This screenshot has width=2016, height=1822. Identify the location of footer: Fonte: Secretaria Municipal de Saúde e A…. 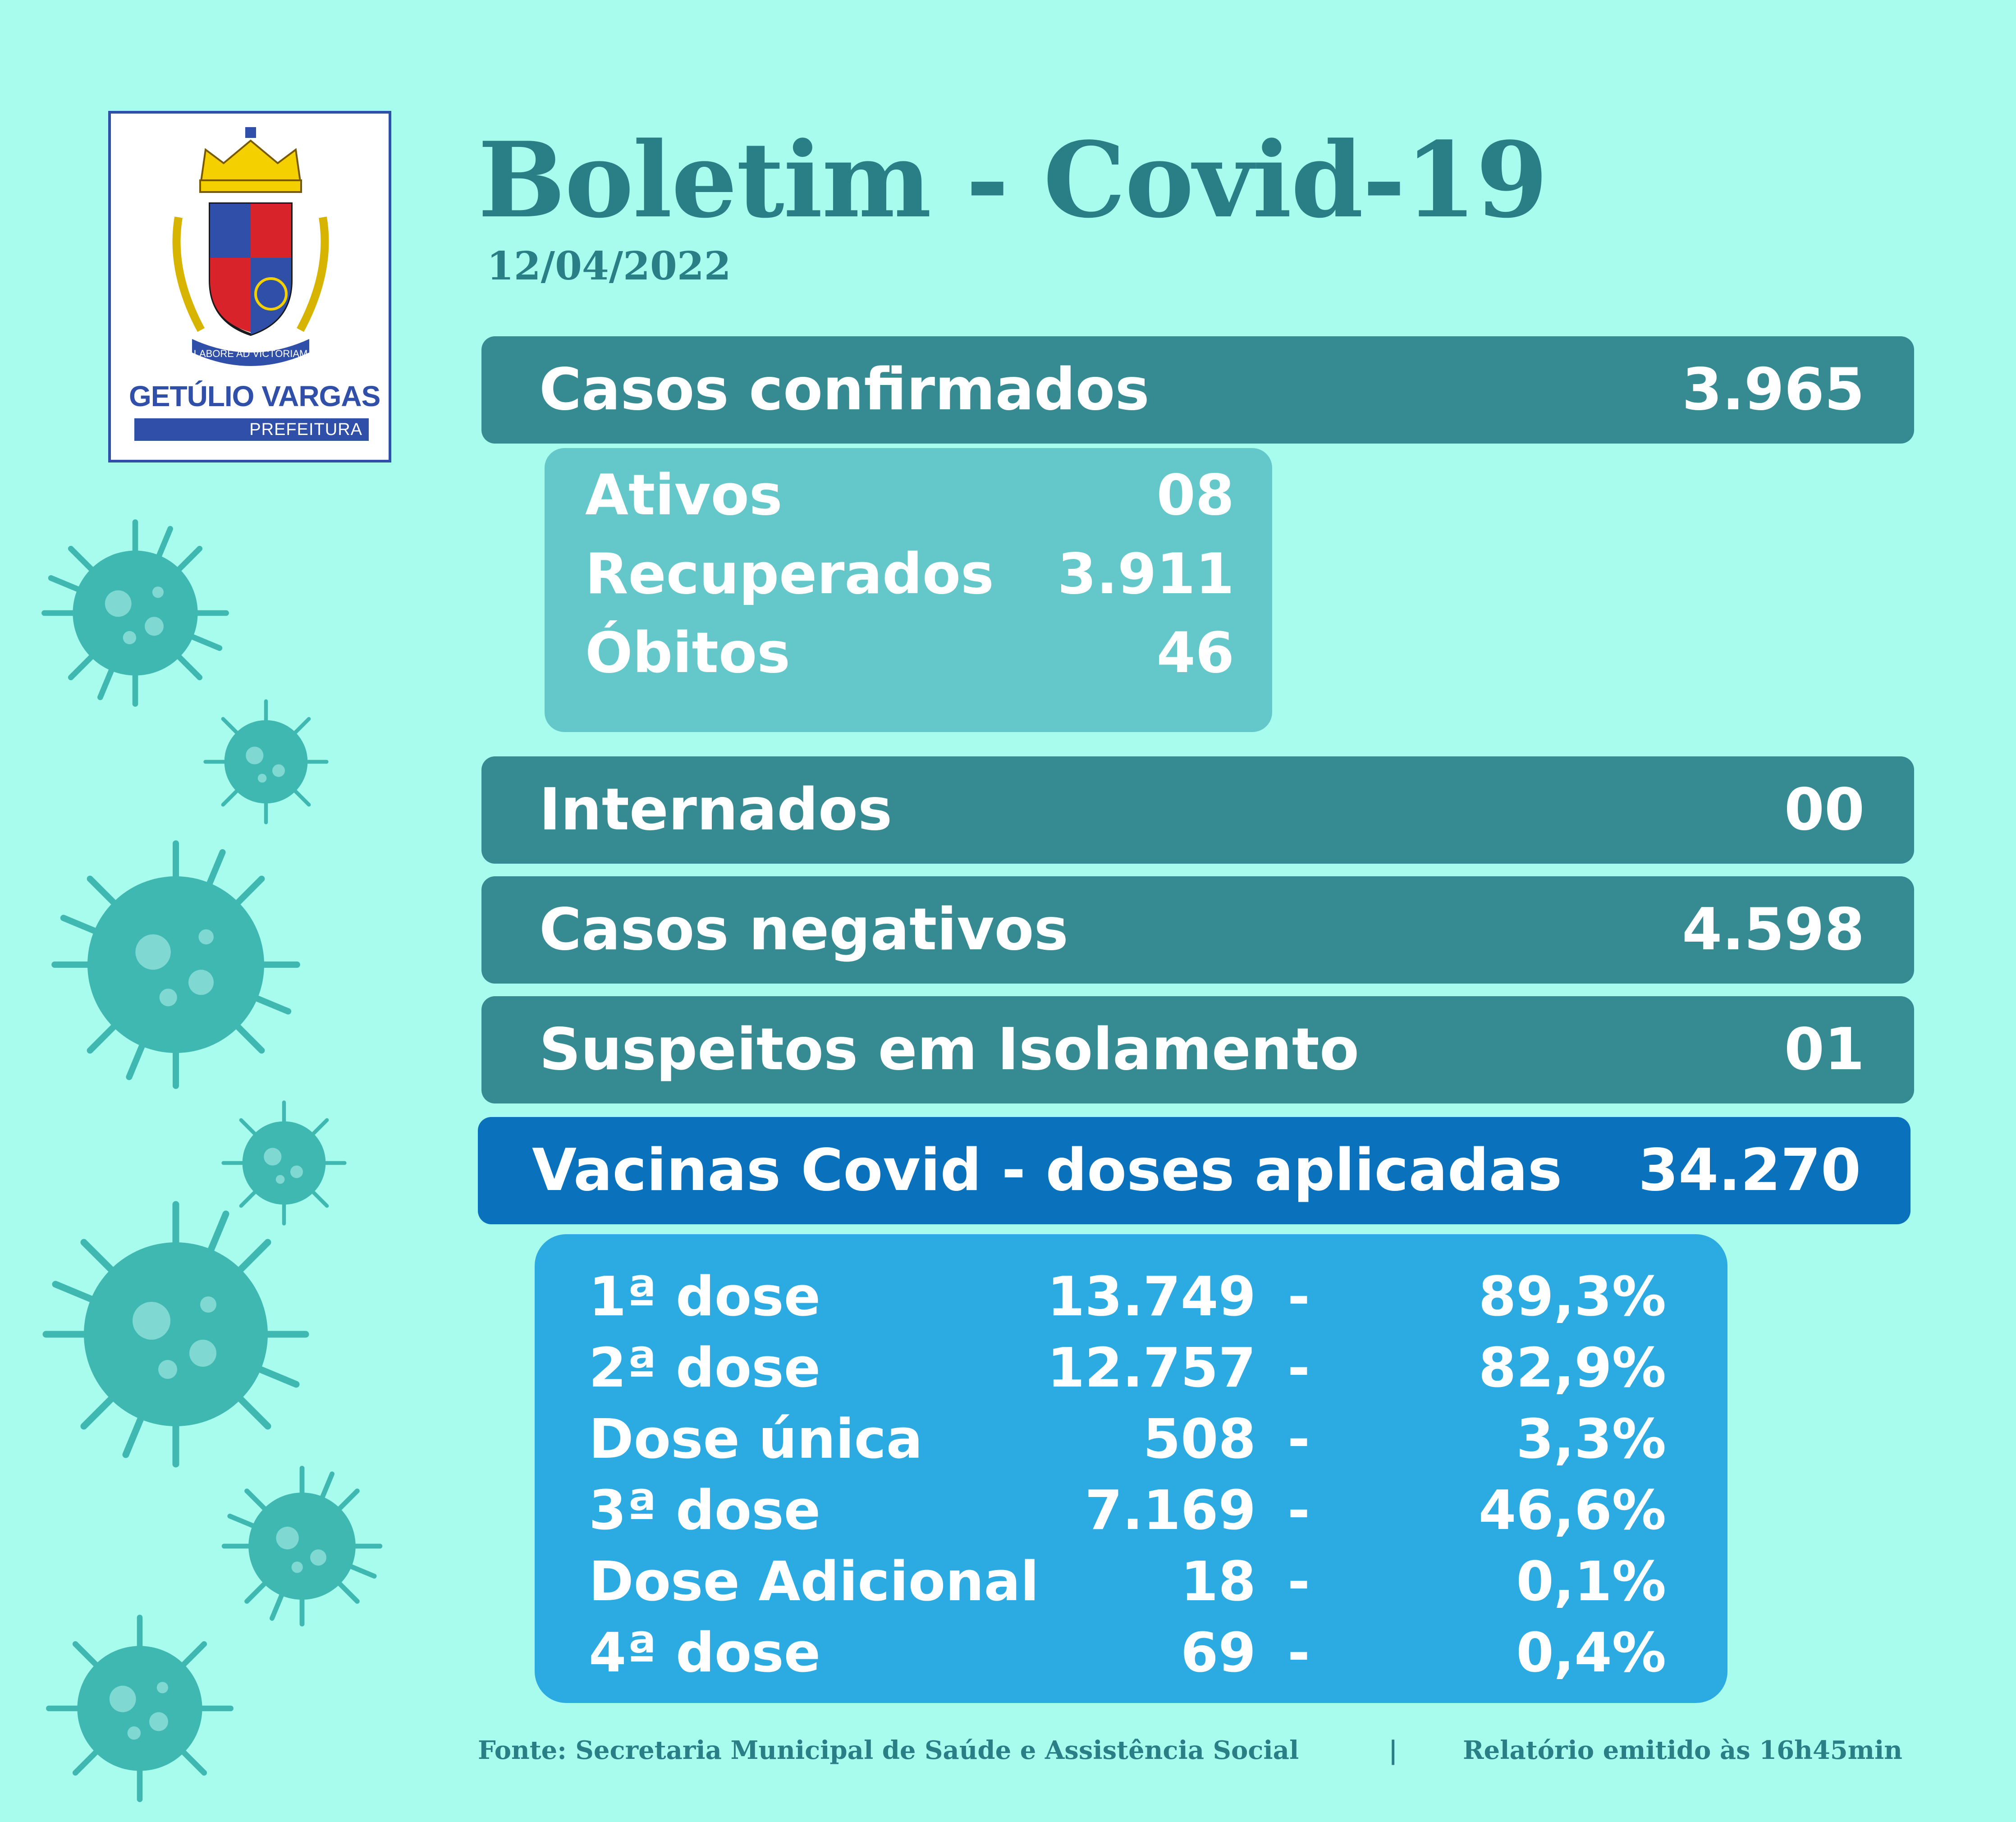
(1190, 1753).